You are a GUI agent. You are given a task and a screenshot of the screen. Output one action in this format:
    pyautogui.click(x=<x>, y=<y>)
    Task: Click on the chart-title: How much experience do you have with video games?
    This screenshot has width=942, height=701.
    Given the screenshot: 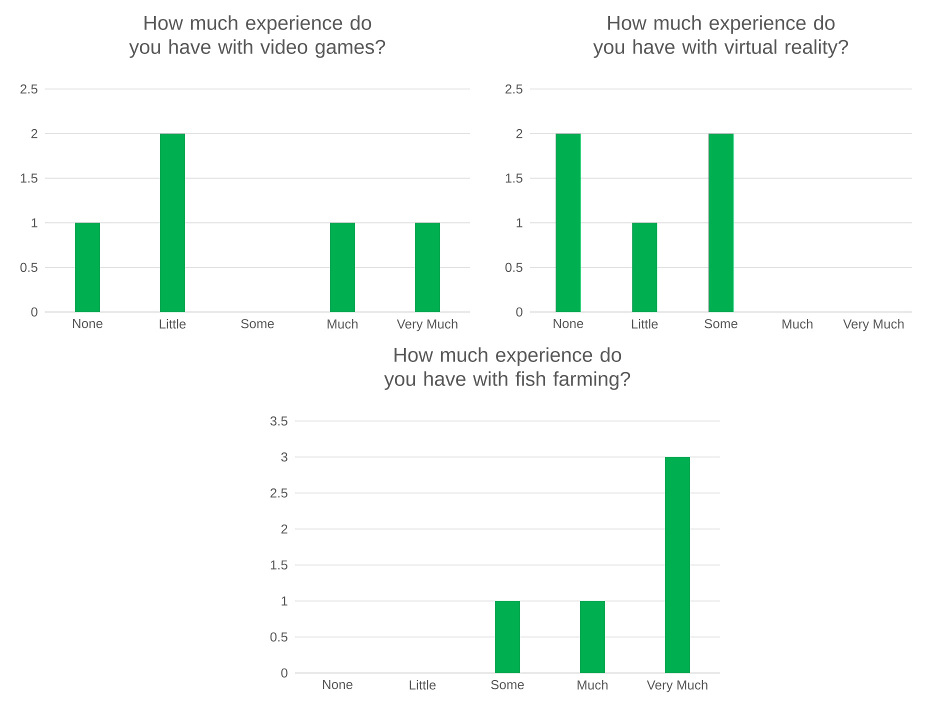 What is the action you would take?
    pyautogui.click(x=257, y=36)
    